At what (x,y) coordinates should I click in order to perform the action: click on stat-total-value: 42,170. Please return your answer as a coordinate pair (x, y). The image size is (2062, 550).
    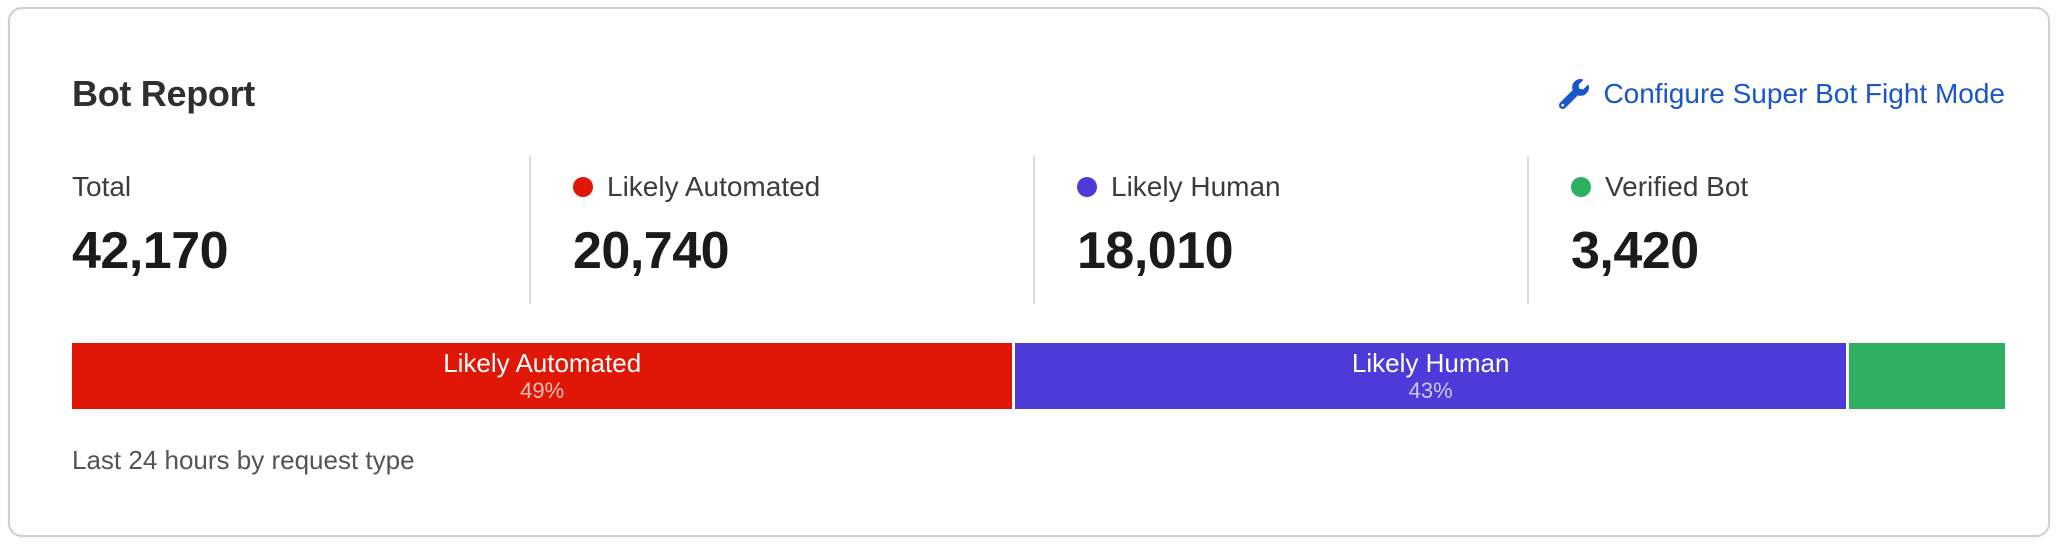
    Looking at the image, I should click on (150, 251).